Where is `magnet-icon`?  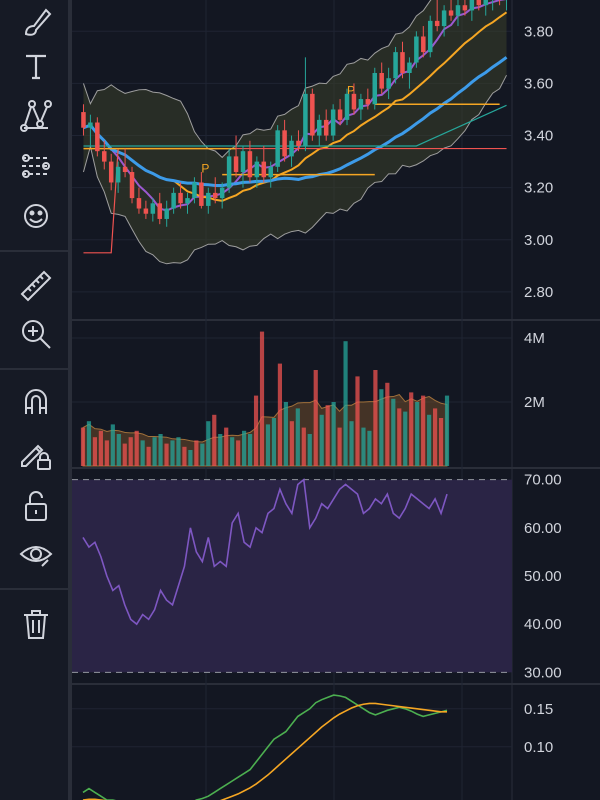
magnet-icon is located at coordinates (36, 402).